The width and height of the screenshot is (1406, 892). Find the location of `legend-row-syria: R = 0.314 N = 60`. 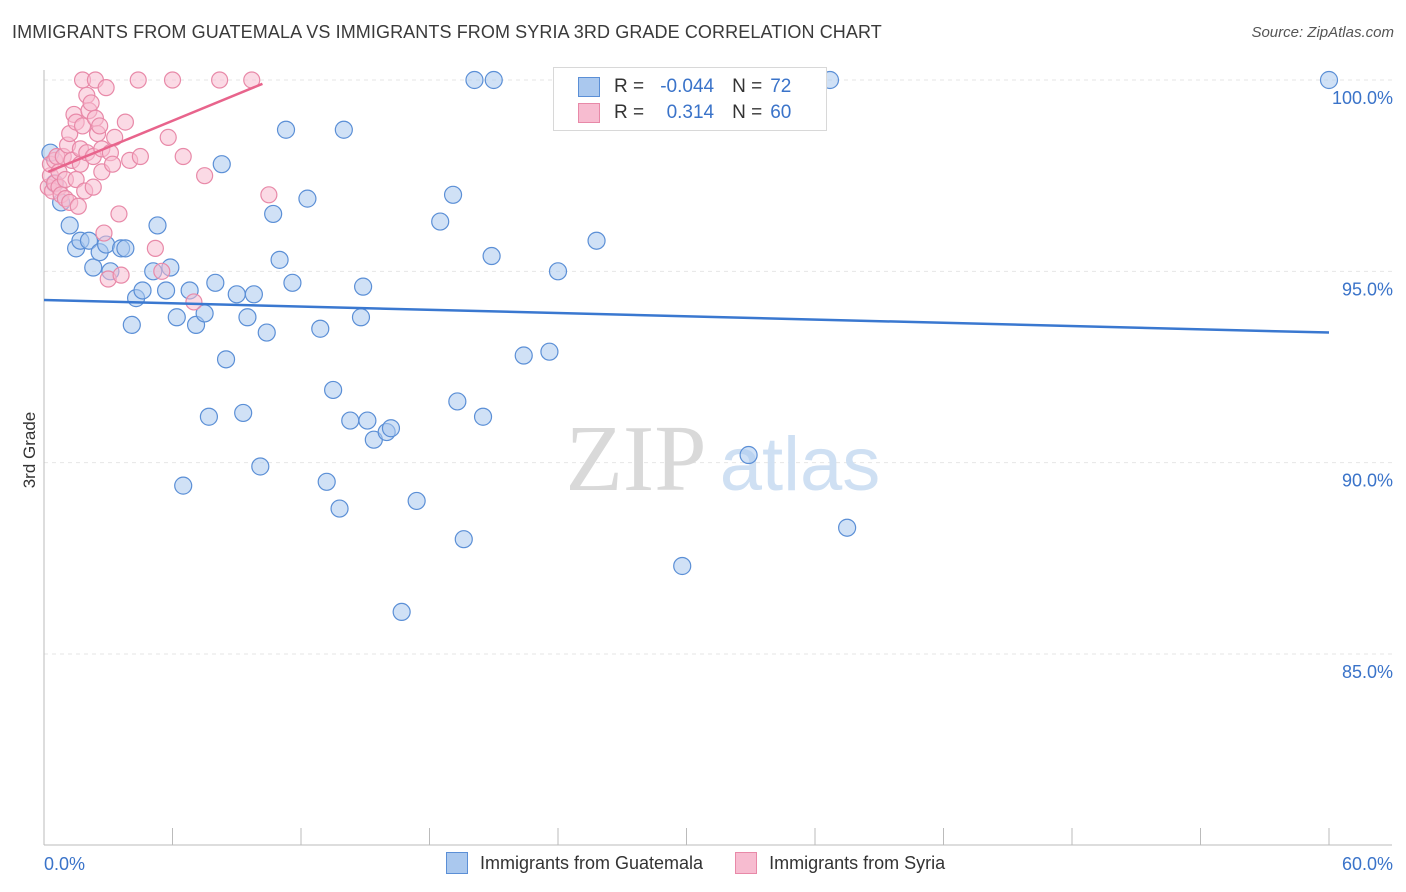

legend-row-syria: R = 0.314 N = 60 is located at coordinates (684, 113).